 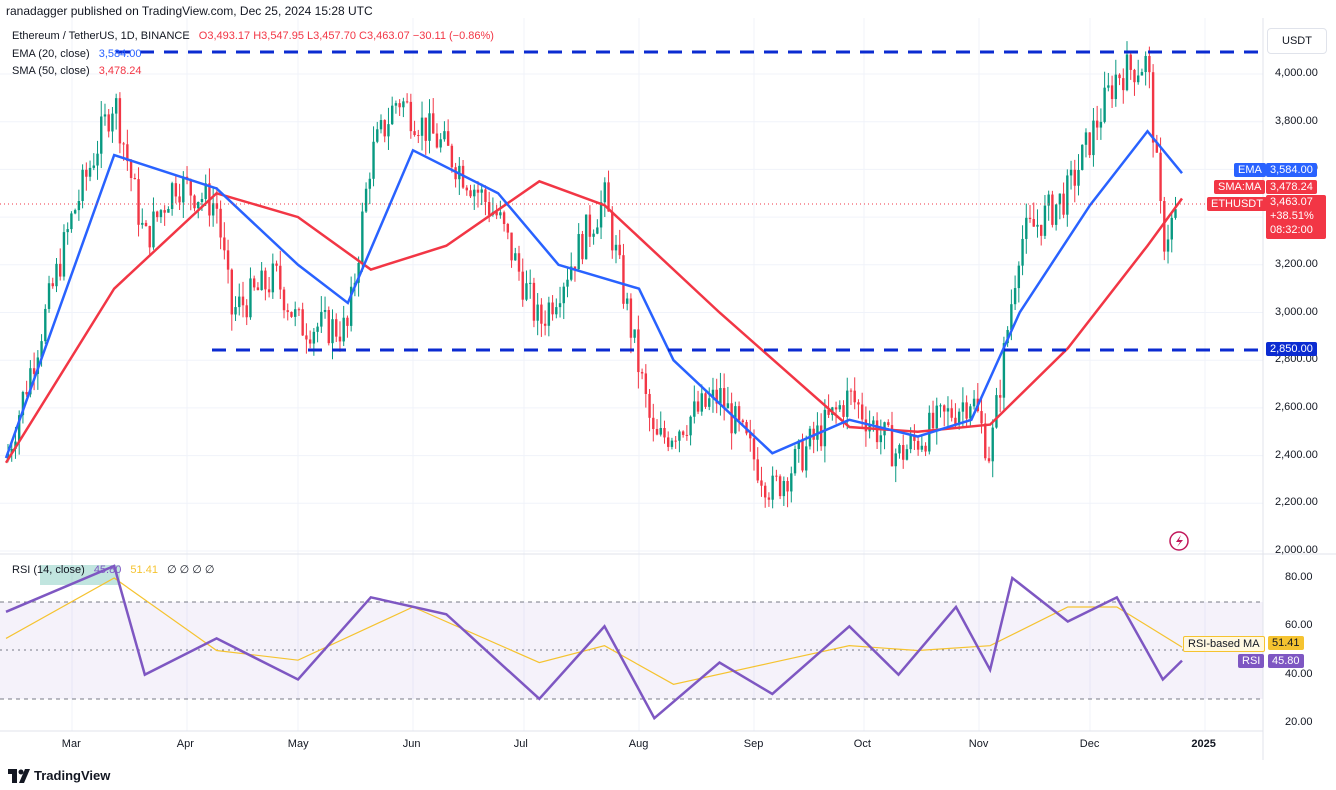 I want to click on sma-name-tag: SMA:MA, so click(x=1240, y=187).